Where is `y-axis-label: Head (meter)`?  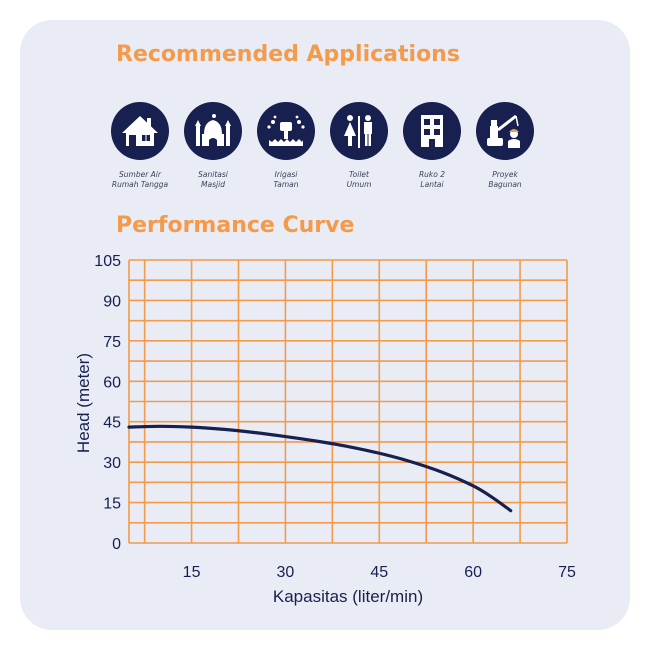
y-axis-label: Head (meter) is located at coordinates (83, 403).